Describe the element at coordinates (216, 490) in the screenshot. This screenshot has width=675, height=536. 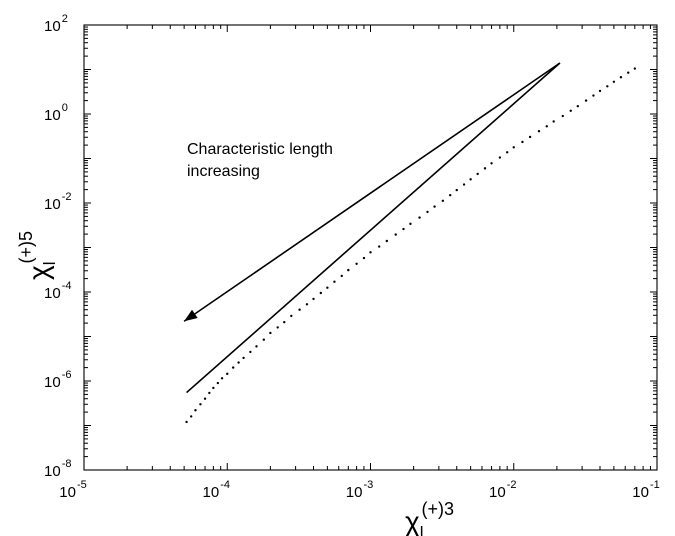
I see `x-tick-label: 10⁻⁴` at that location.